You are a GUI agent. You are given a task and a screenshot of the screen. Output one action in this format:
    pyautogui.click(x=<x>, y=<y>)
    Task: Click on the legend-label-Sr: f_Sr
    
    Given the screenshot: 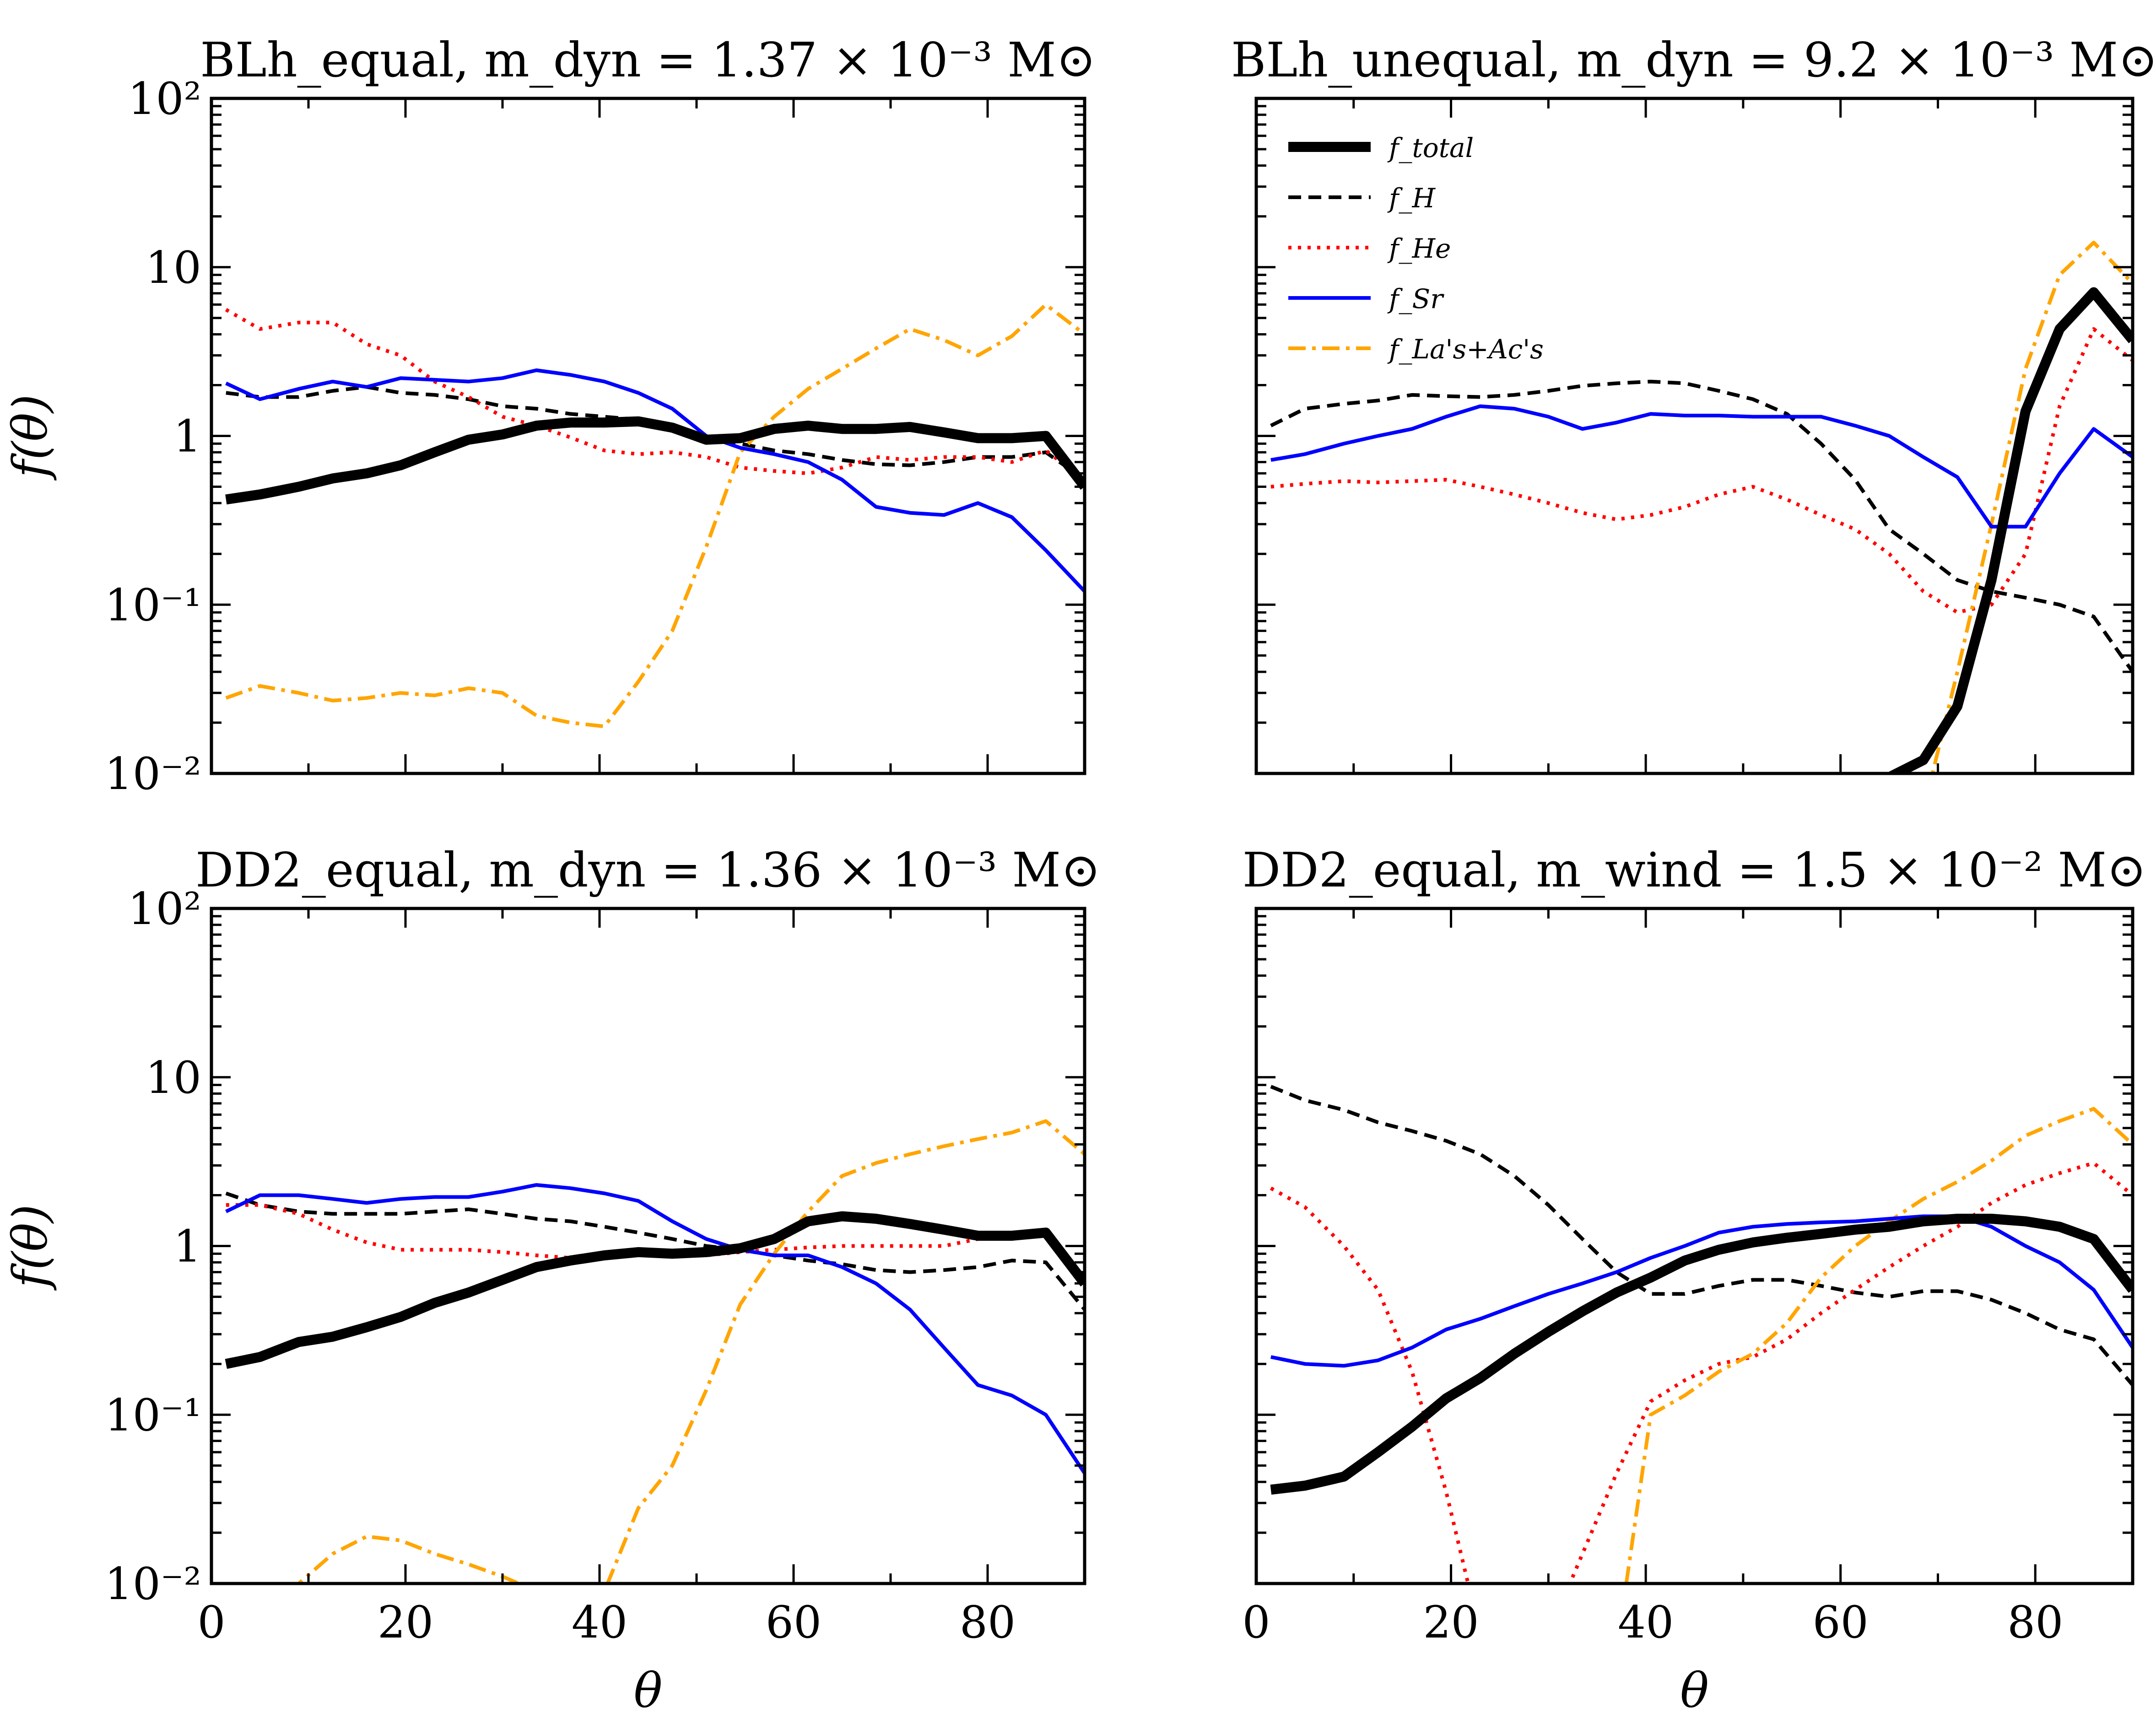 What is the action you would take?
    pyautogui.click(x=1415, y=298)
    